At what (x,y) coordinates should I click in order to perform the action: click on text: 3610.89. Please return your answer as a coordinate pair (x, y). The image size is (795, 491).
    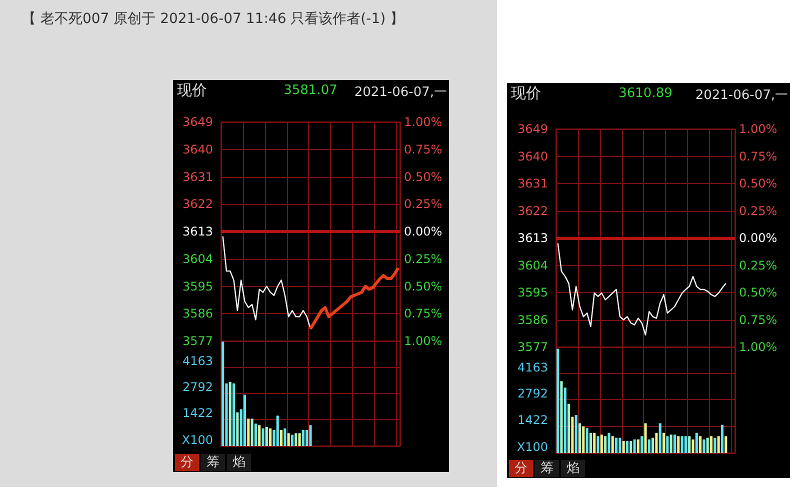
    Looking at the image, I should click on (645, 93).